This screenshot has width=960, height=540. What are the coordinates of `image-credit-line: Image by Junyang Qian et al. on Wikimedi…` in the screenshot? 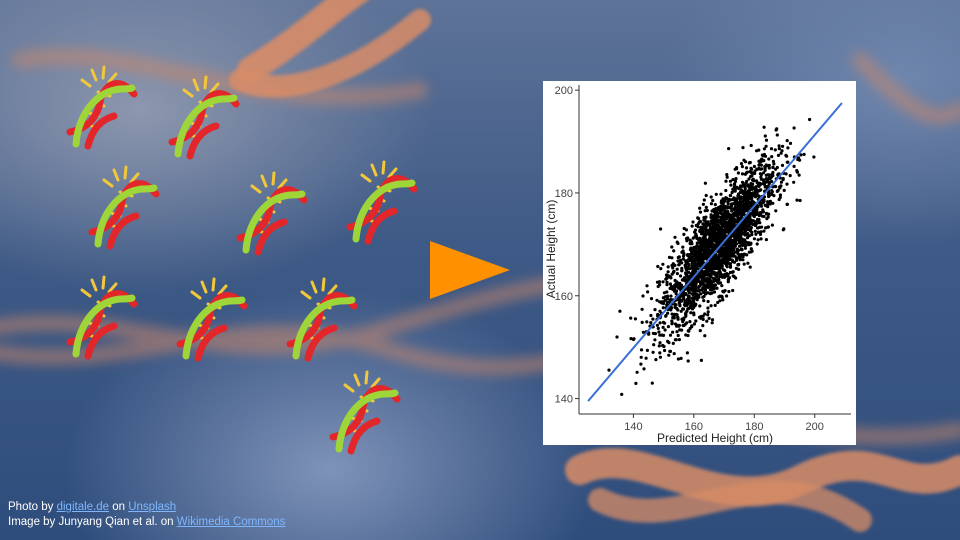 It's located at (146, 522).